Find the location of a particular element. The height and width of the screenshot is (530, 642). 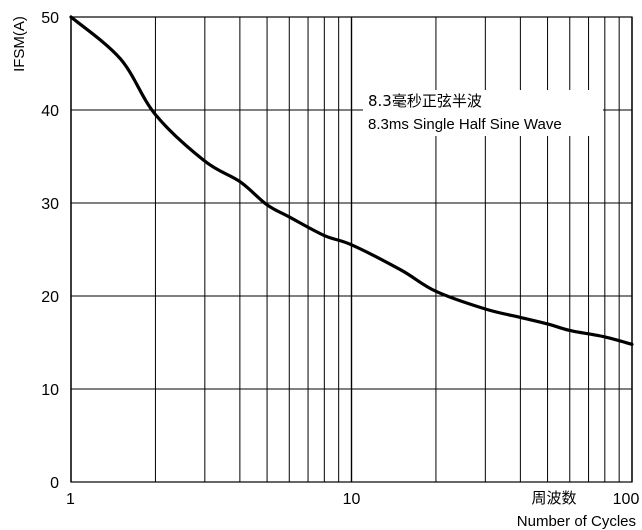

annotation-line-1: 8.3毫秒正弦半波 is located at coordinates (425, 101).